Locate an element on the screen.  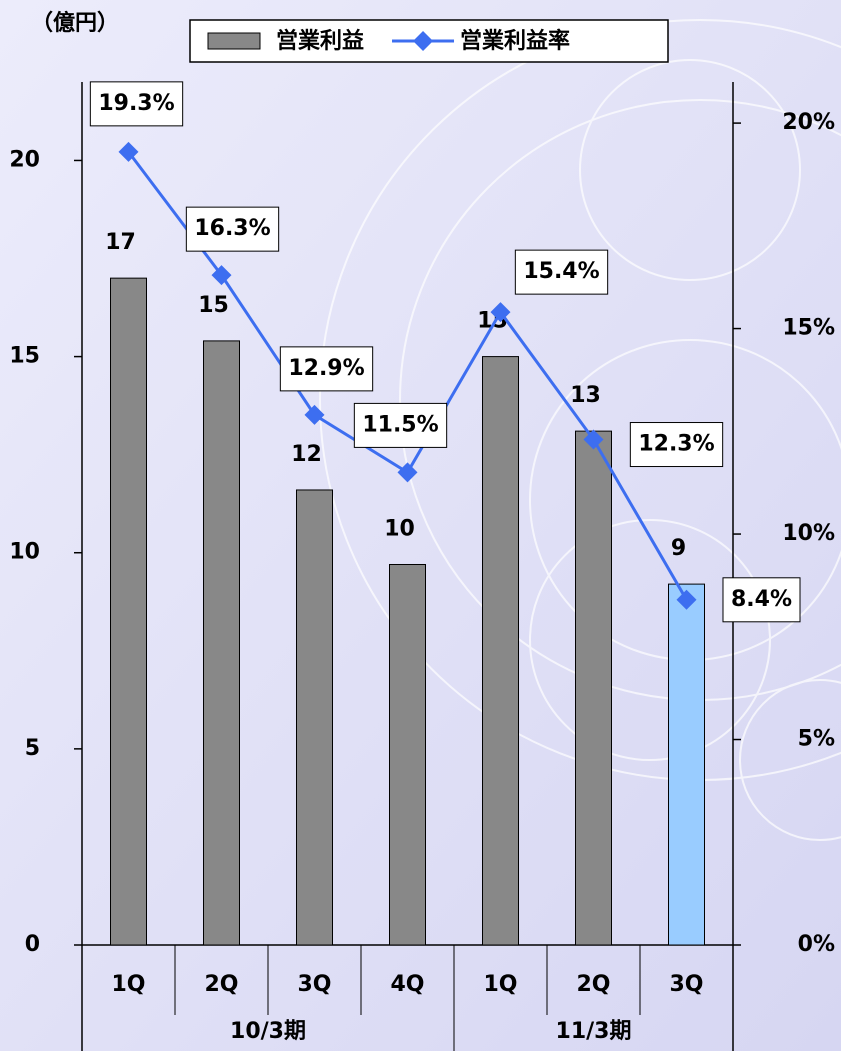
y2-tick-label: 5% is located at coordinates (816, 739).